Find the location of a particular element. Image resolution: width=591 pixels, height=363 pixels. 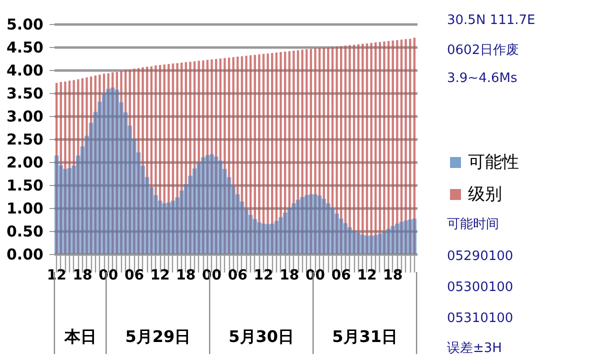

y-tick-label: 2.00 is located at coordinates (25, 163).